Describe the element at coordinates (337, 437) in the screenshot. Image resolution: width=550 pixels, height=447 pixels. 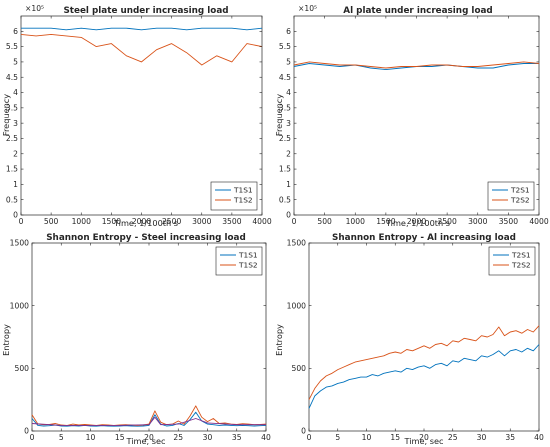
I see `panel-al-entropy-x-tick-label: 5` at that location.